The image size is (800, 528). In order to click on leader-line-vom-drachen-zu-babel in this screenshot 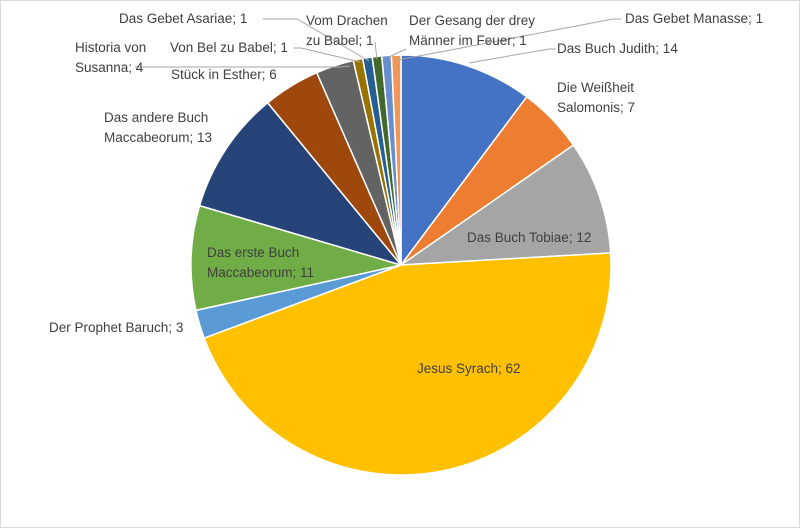, I will do `click(376, 50)`.